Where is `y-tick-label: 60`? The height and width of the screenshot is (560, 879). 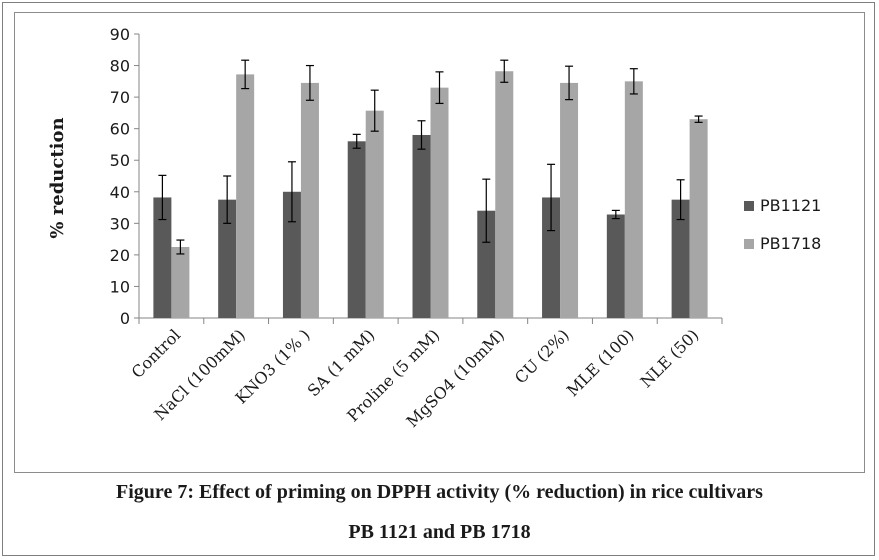 y-tick-label: 60 is located at coordinates (120, 129).